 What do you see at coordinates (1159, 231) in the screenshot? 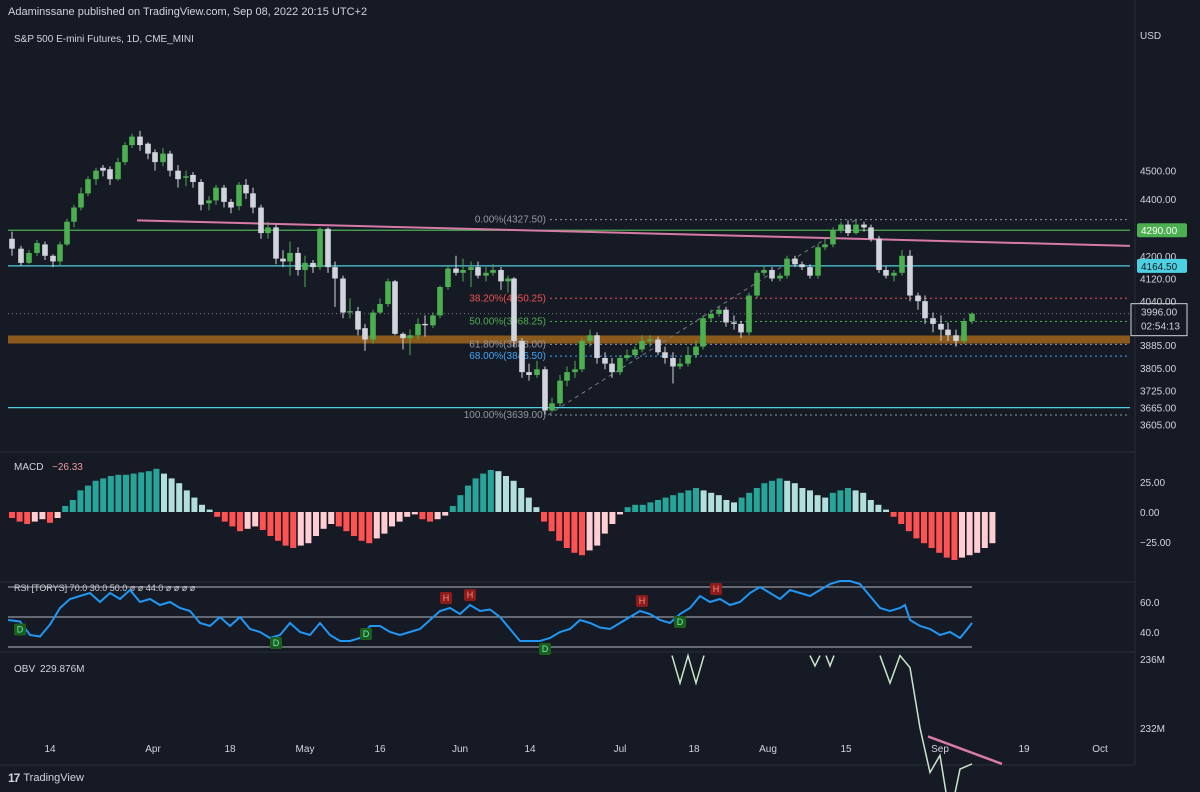
I see `level-price-badge: 4290.00` at bounding box center [1159, 231].